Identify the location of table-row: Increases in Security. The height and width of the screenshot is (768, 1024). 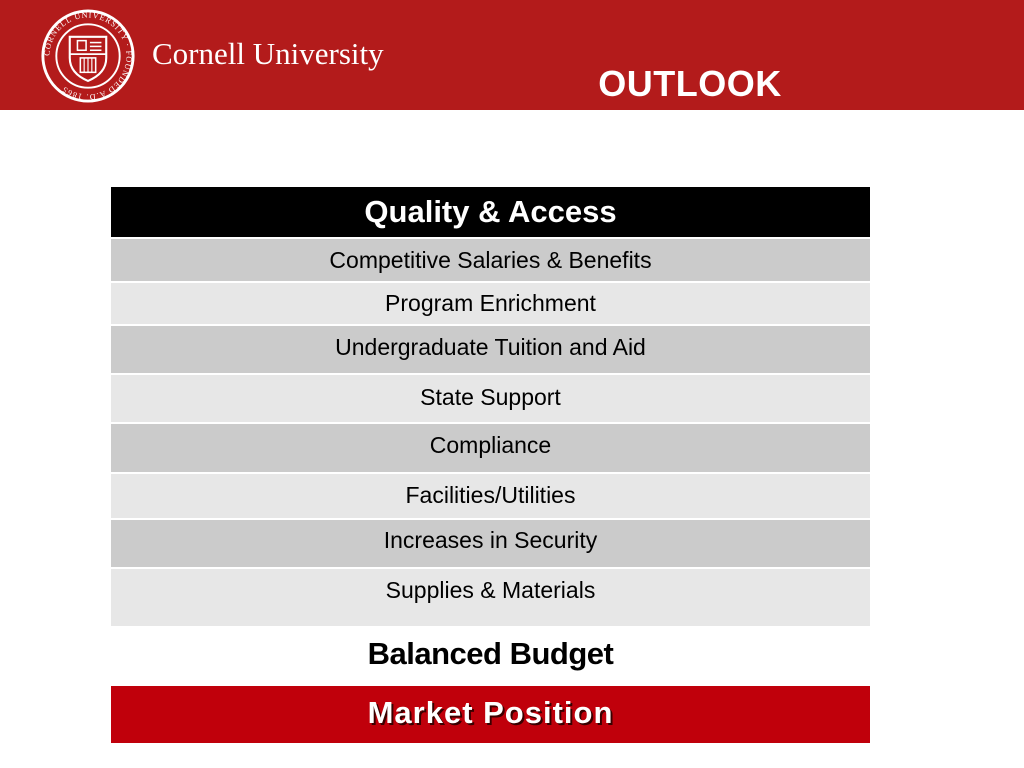
(490, 542).